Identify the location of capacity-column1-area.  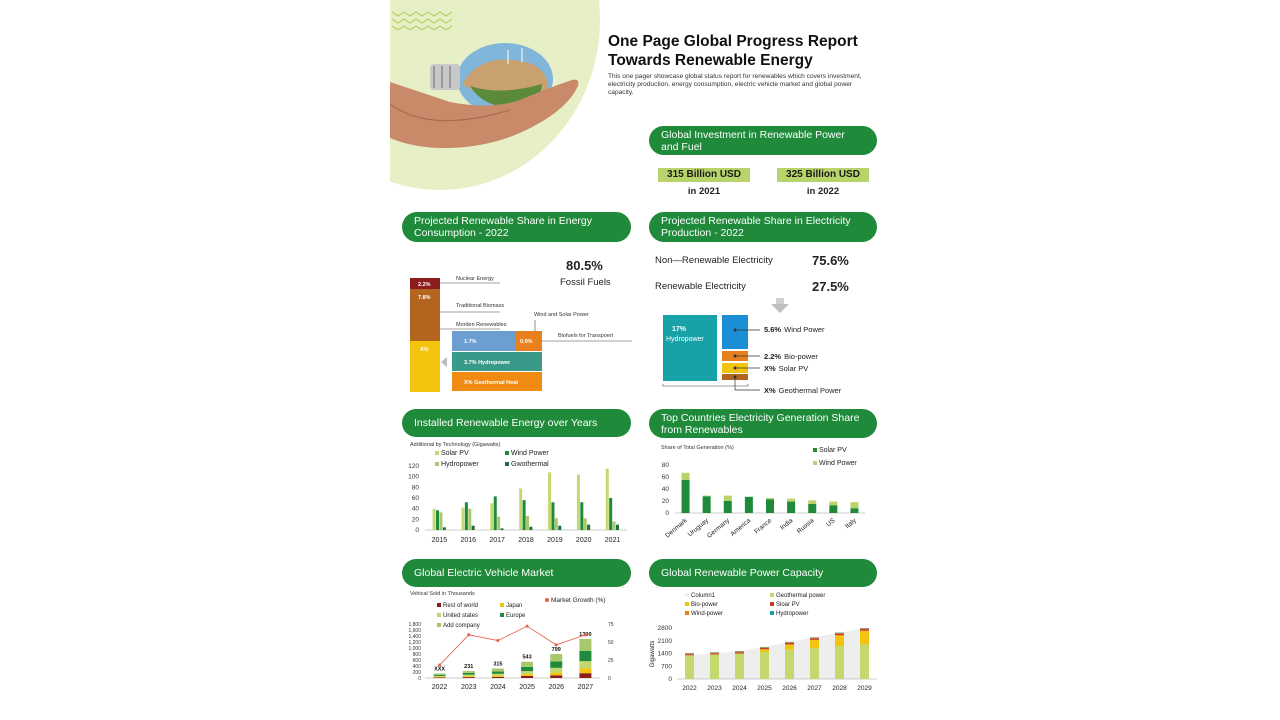
(777, 653).